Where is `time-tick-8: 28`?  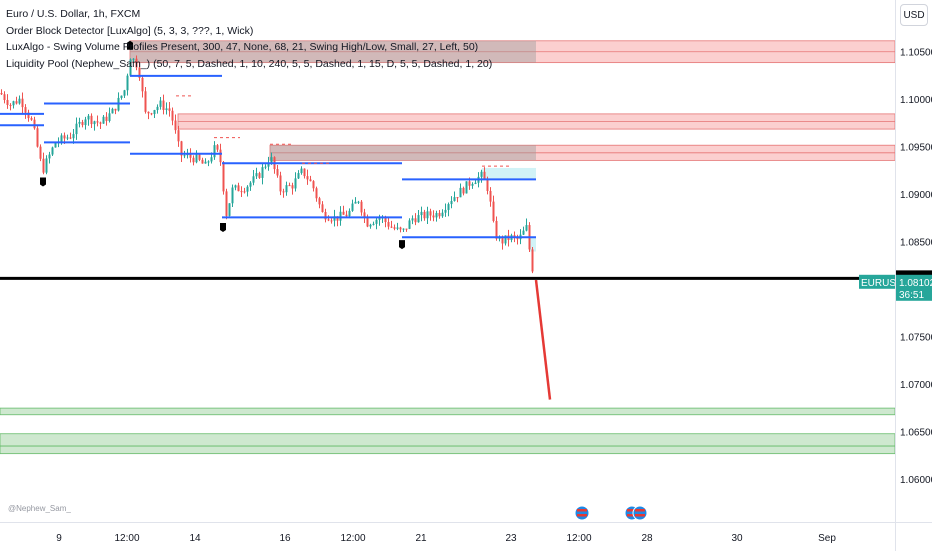
time-tick-8: 28 is located at coordinates (647, 538).